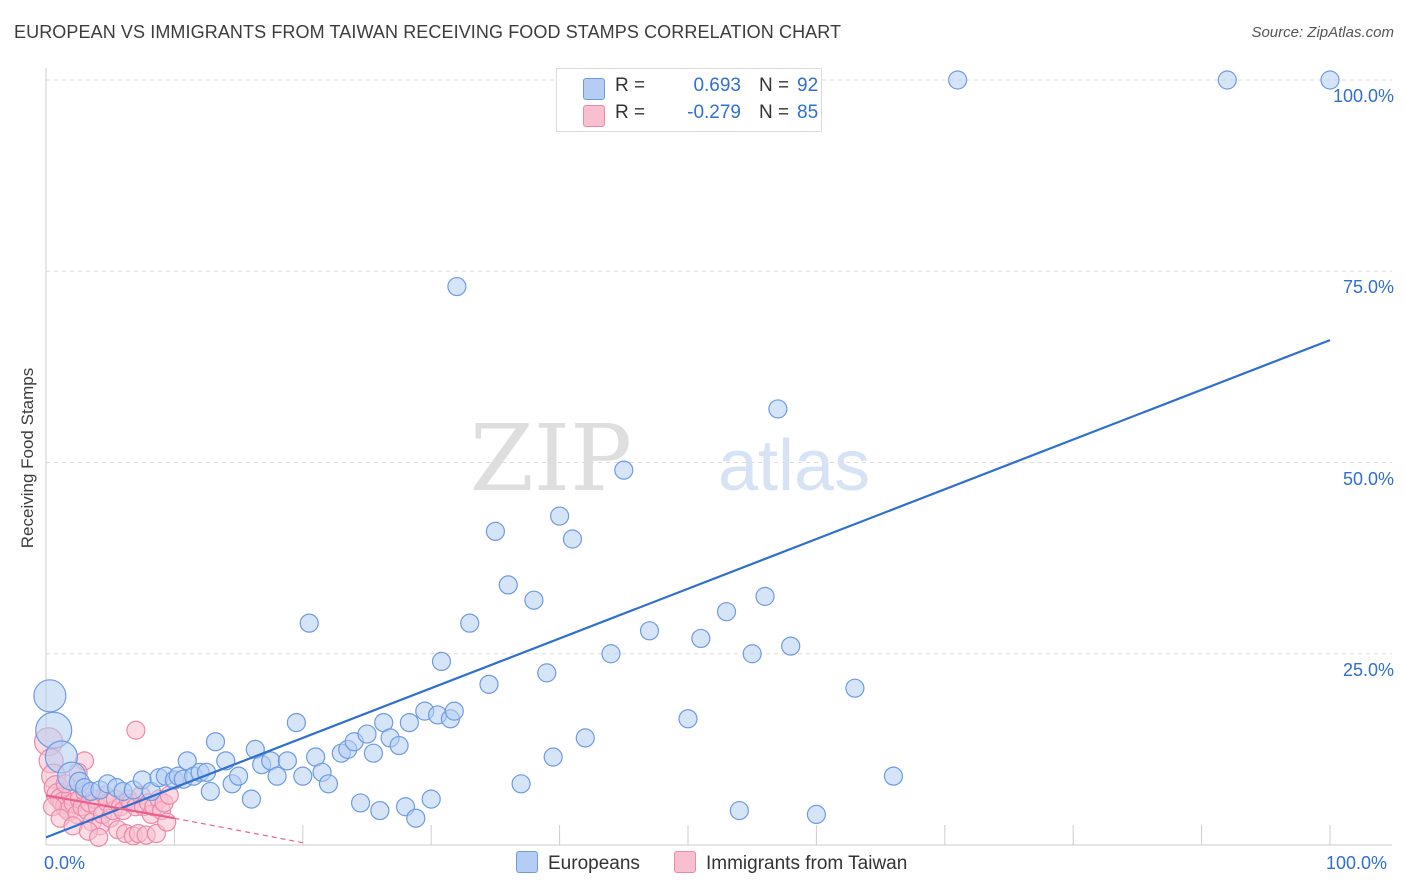 This screenshot has width=1406, height=892. Describe the element at coordinates (238, 830) in the screenshot. I see `taiwan-trend-extension` at that location.